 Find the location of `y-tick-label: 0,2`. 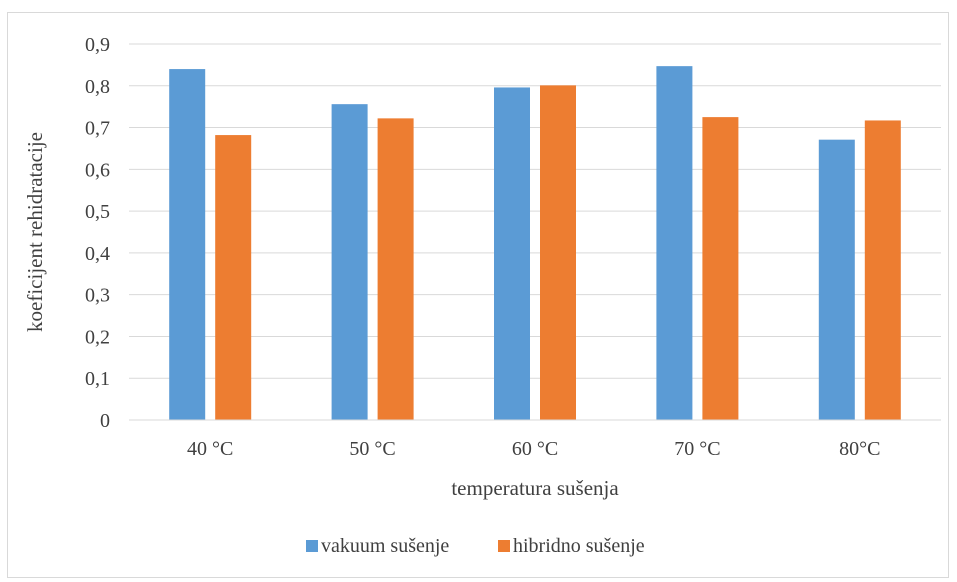

y-tick-label: 0,2 is located at coordinates (97, 337).